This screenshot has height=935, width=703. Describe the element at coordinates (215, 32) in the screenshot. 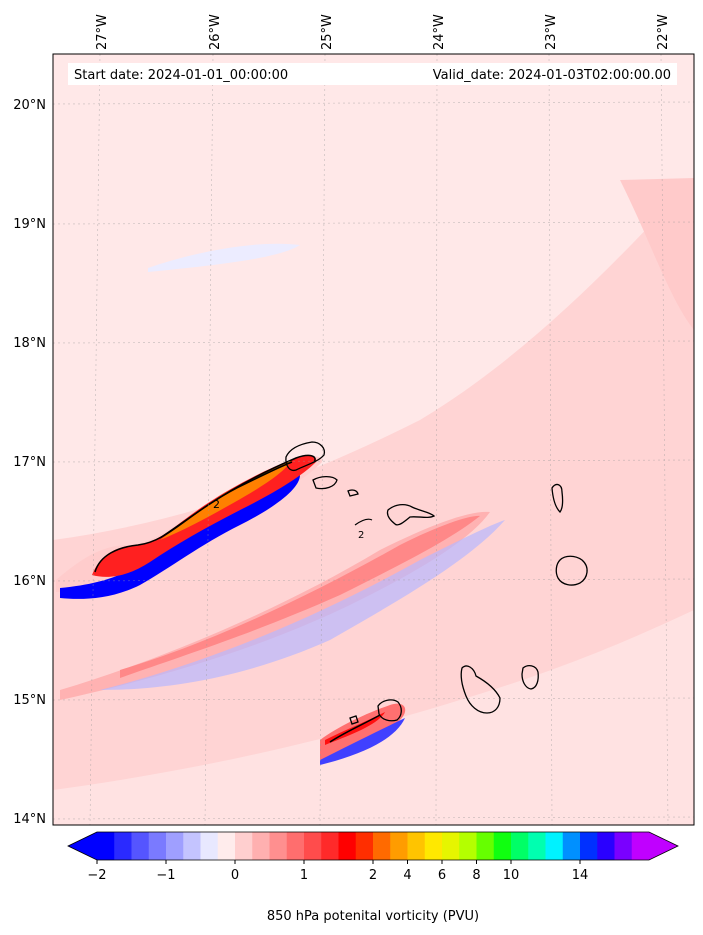

I see `lon-label: 26°W` at that location.